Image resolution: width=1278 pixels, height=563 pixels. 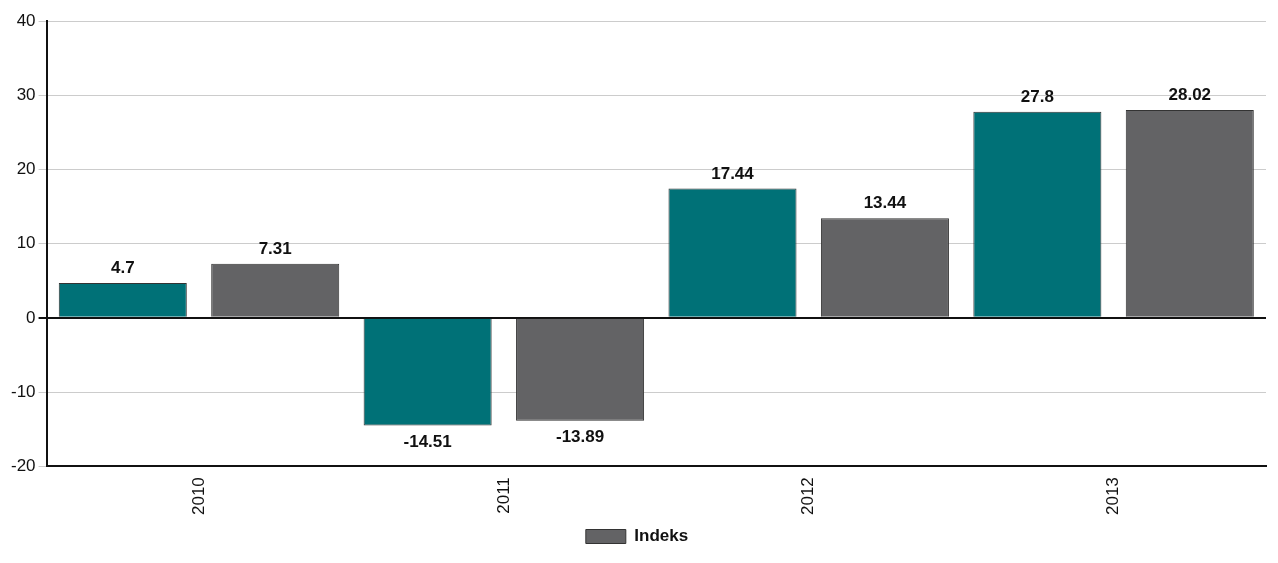 What do you see at coordinates (1037, 96) in the screenshot?
I see `data-label: 27.8` at bounding box center [1037, 96].